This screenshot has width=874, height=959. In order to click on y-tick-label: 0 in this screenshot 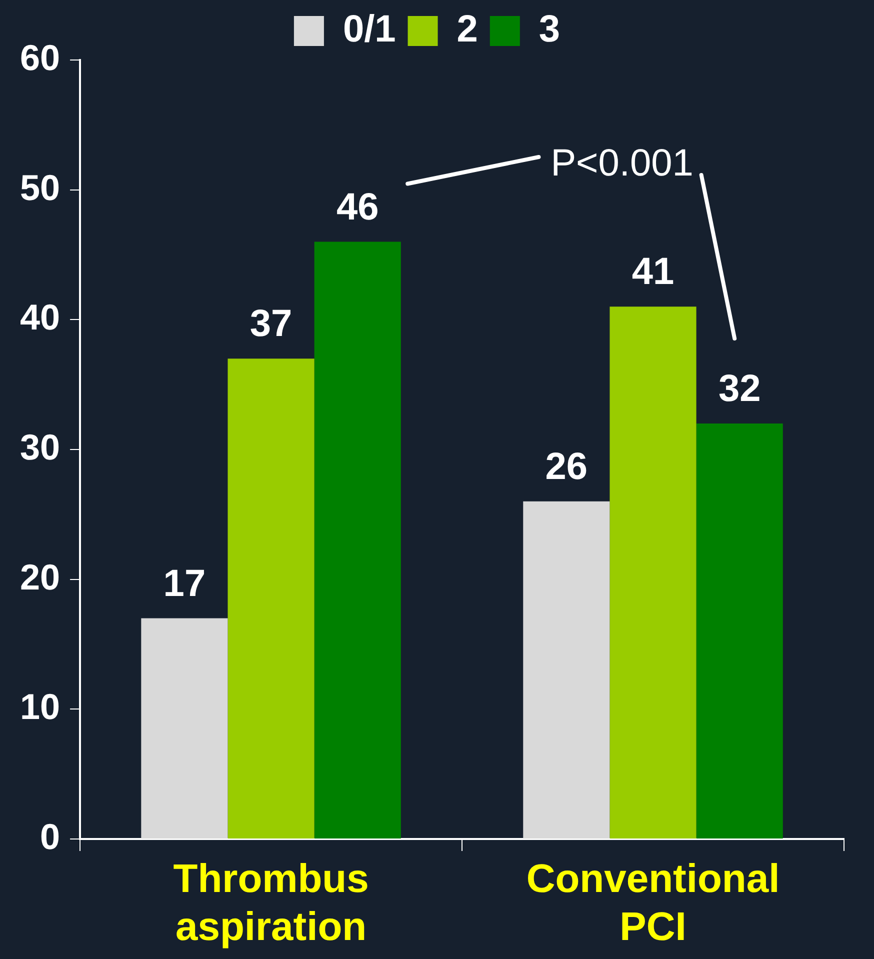, I will do `click(50, 836)`.